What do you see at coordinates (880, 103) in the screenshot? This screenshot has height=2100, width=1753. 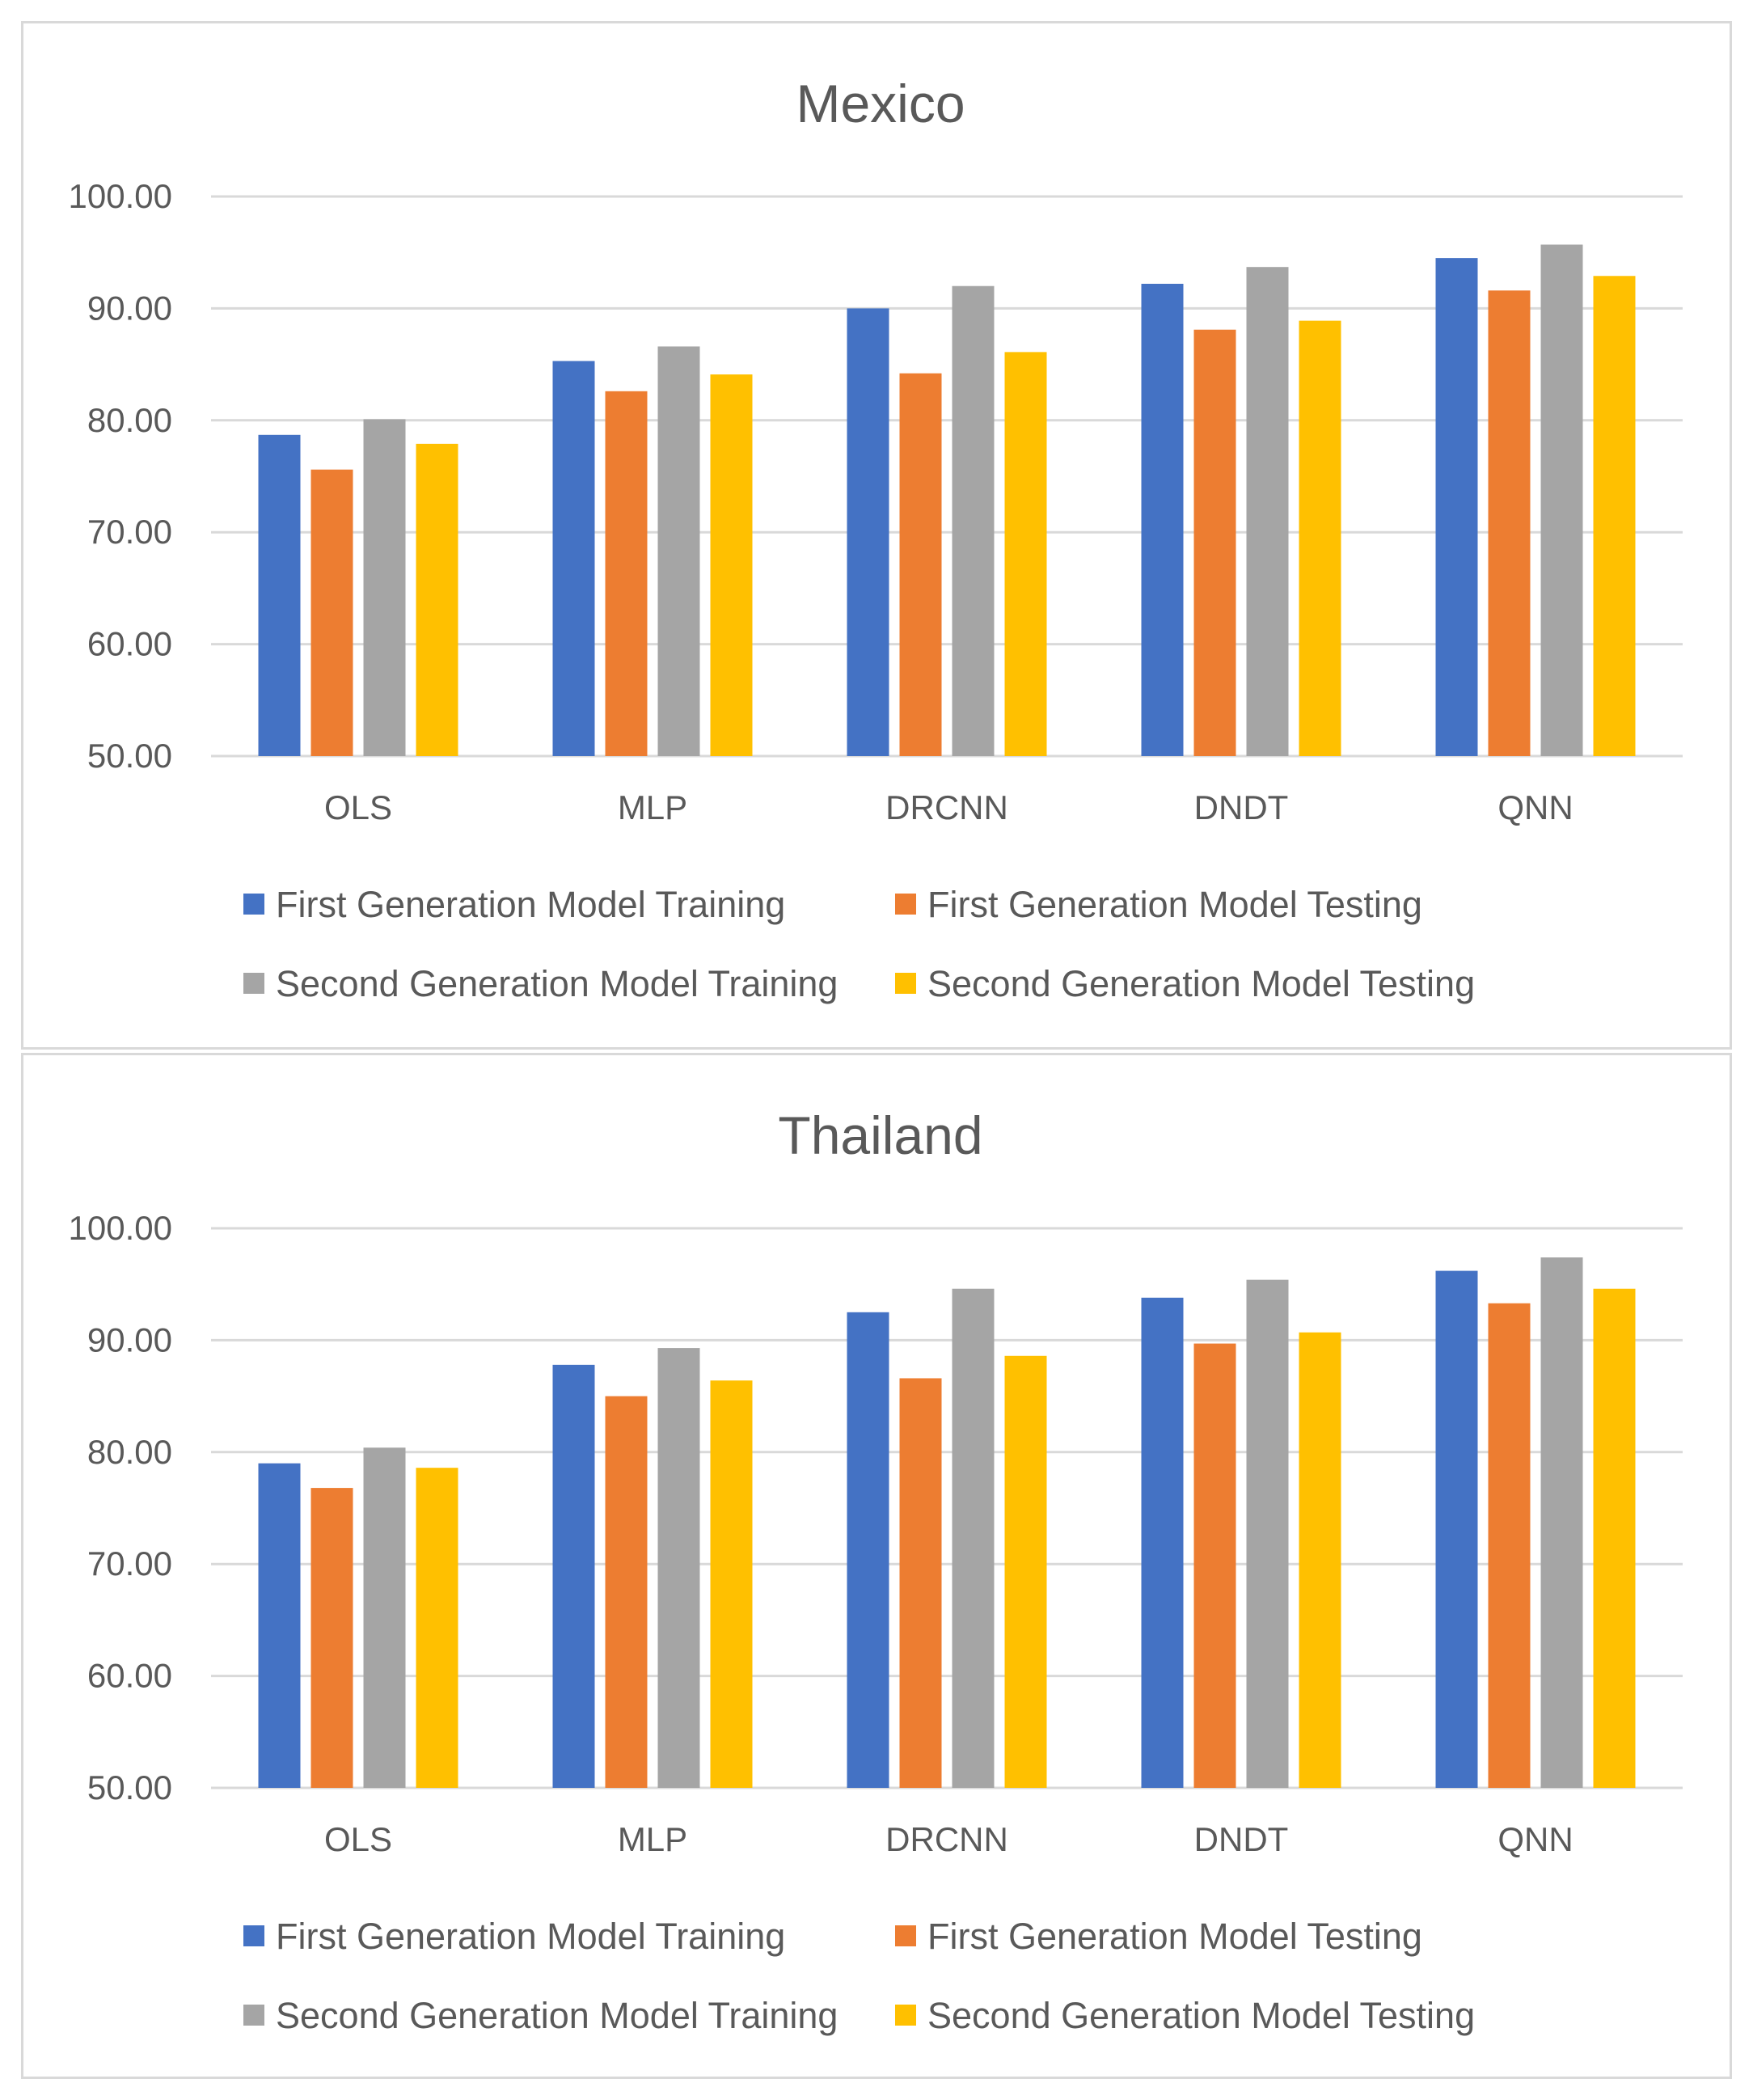 I see `chart-title: Mexico` at bounding box center [880, 103].